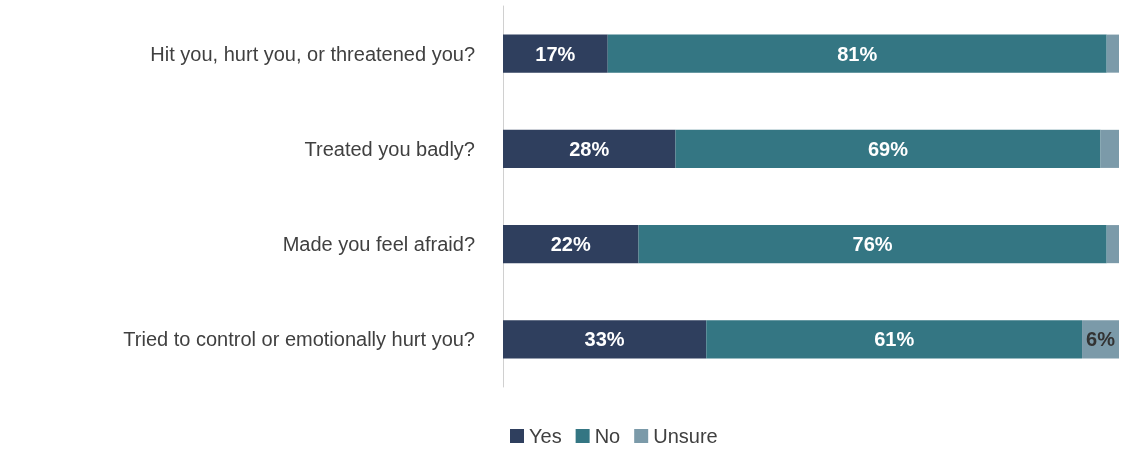  I want to click on legend-label: Unsure, so click(685, 436).